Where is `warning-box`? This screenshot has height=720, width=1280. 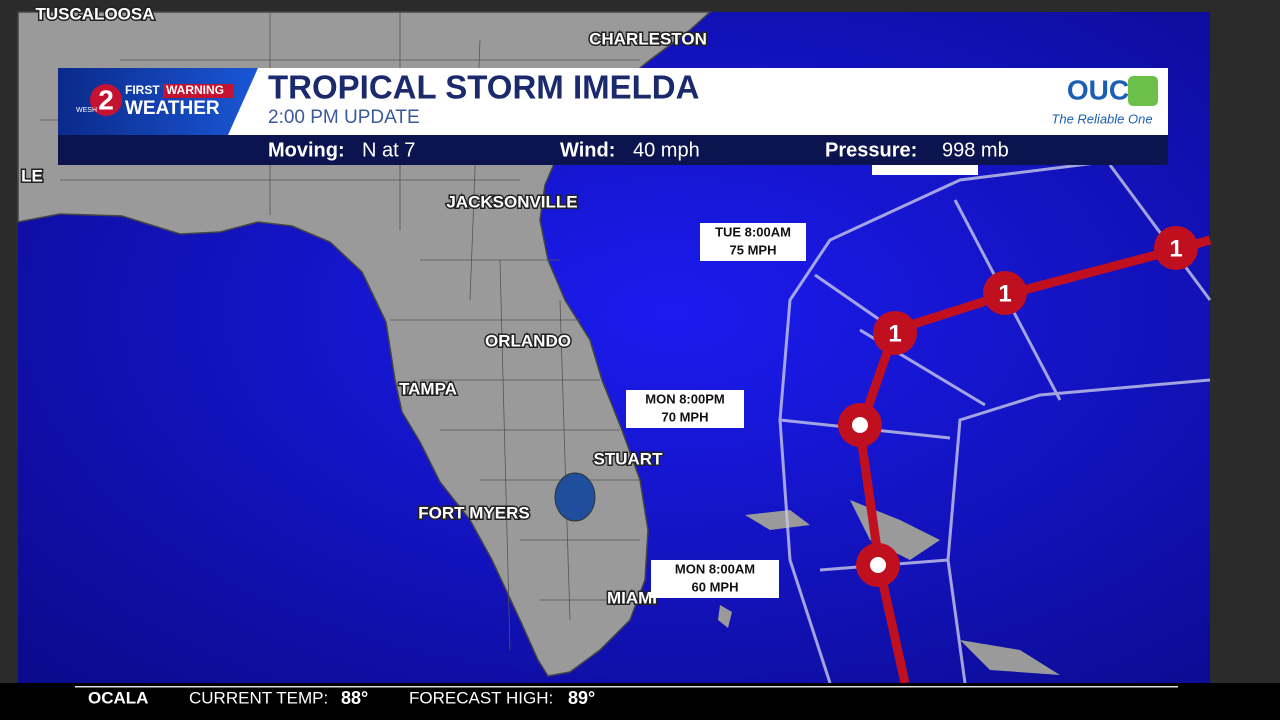
warning-box is located at coordinates (198, 91).